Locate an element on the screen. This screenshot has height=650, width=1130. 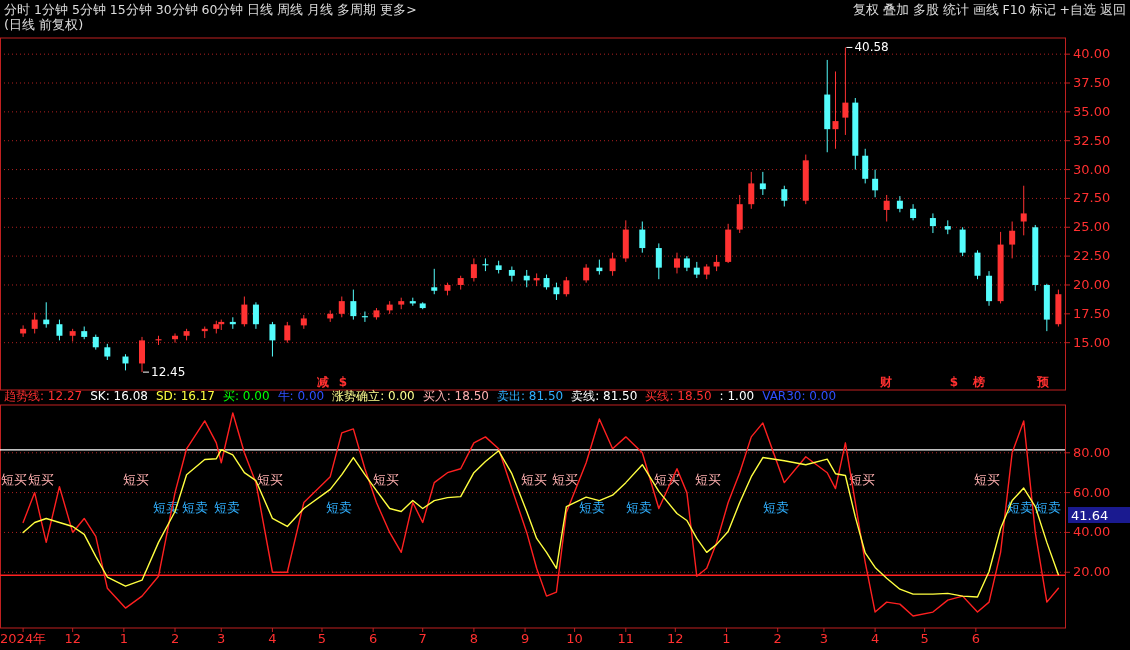
text: 41.64 is located at coordinates (1090, 515).